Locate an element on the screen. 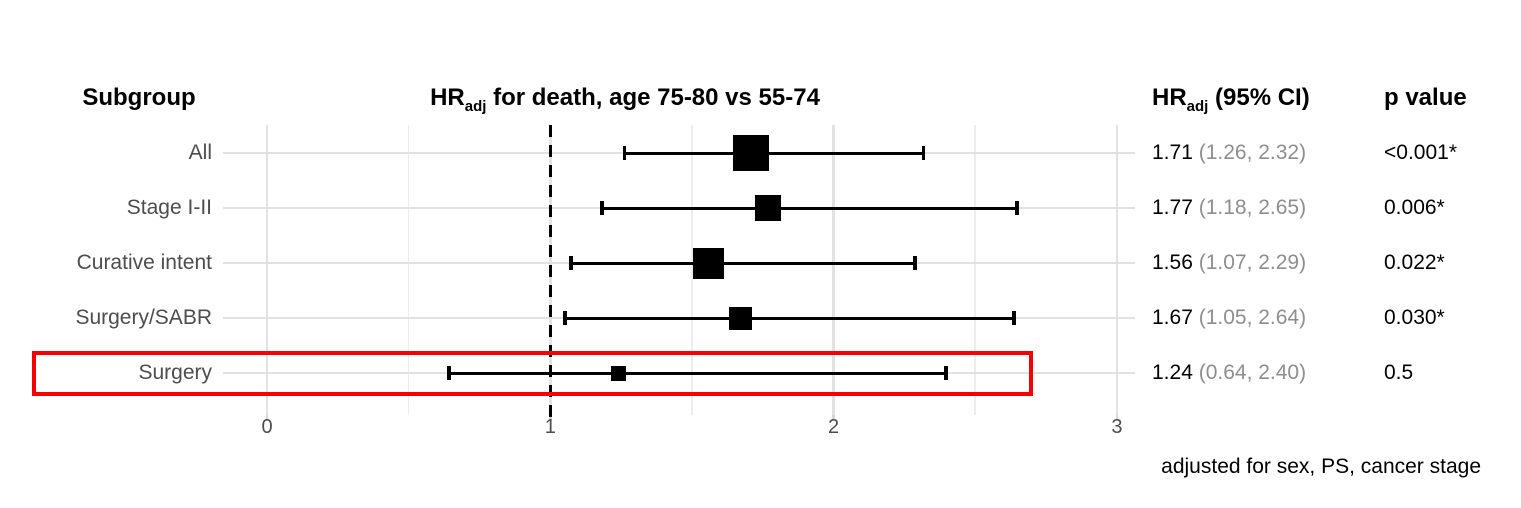 The width and height of the screenshot is (1521, 508). row-label: Stage I-II is located at coordinates (169, 207).